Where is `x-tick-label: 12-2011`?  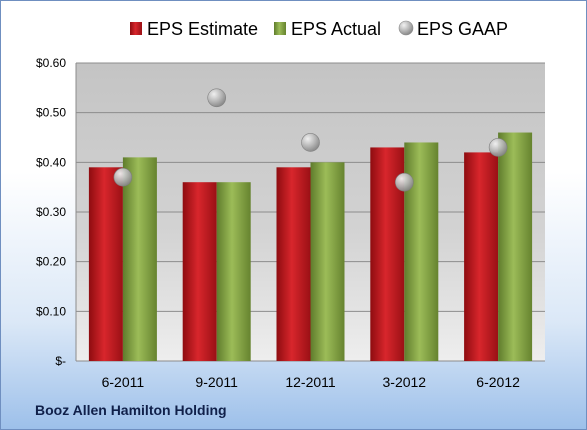
x-tick-label: 12-2011 is located at coordinates (310, 382).